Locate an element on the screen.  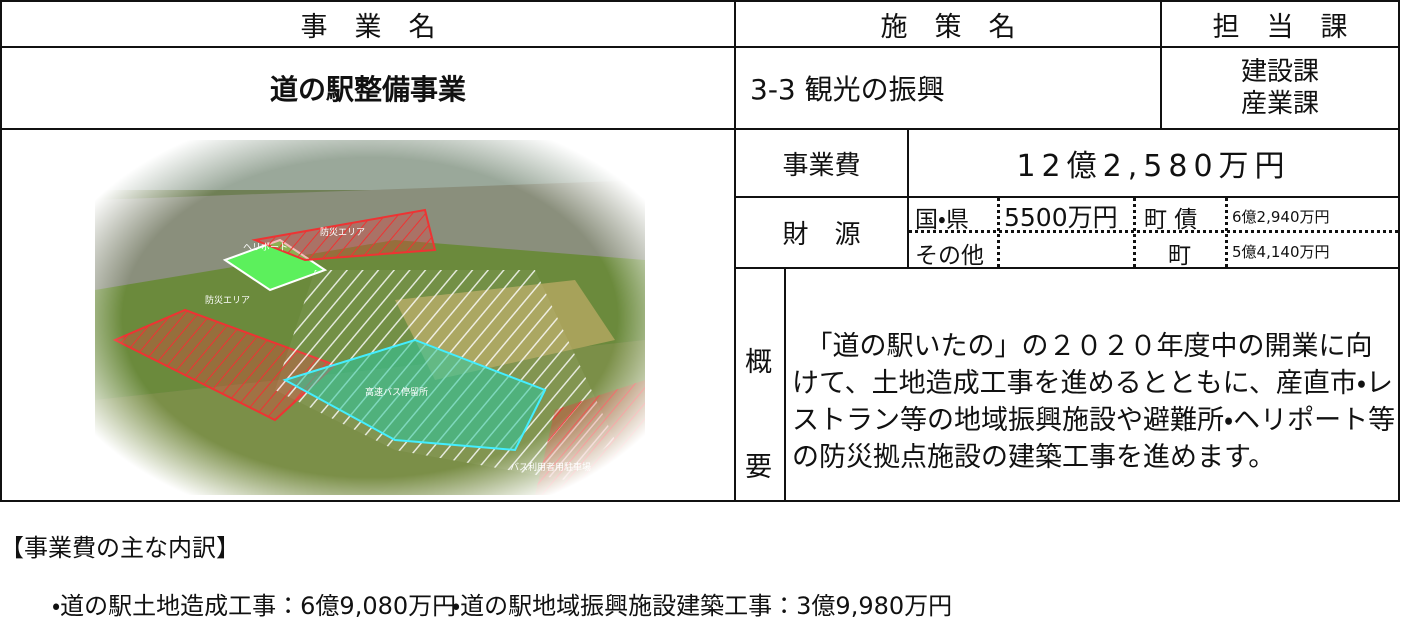
funding-amount: 5500万円 is located at coordinates (1061, 217).